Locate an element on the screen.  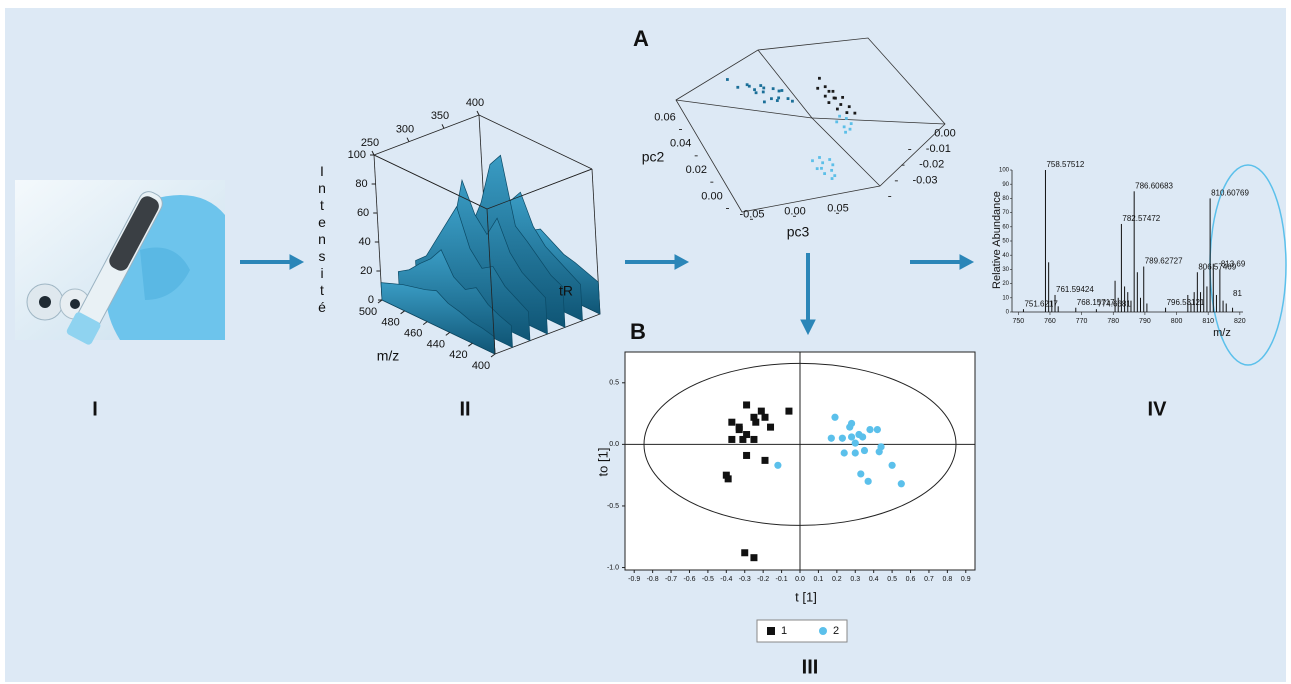
peak-label: 774.6681 is located at coordinates (1114, 303).